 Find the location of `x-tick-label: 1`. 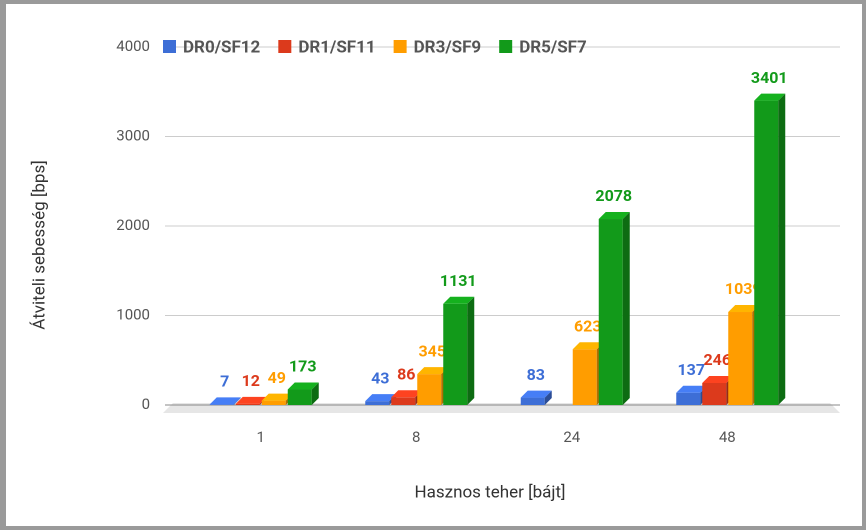

x-tick-label: 1 is located at coordinates (261, 437).